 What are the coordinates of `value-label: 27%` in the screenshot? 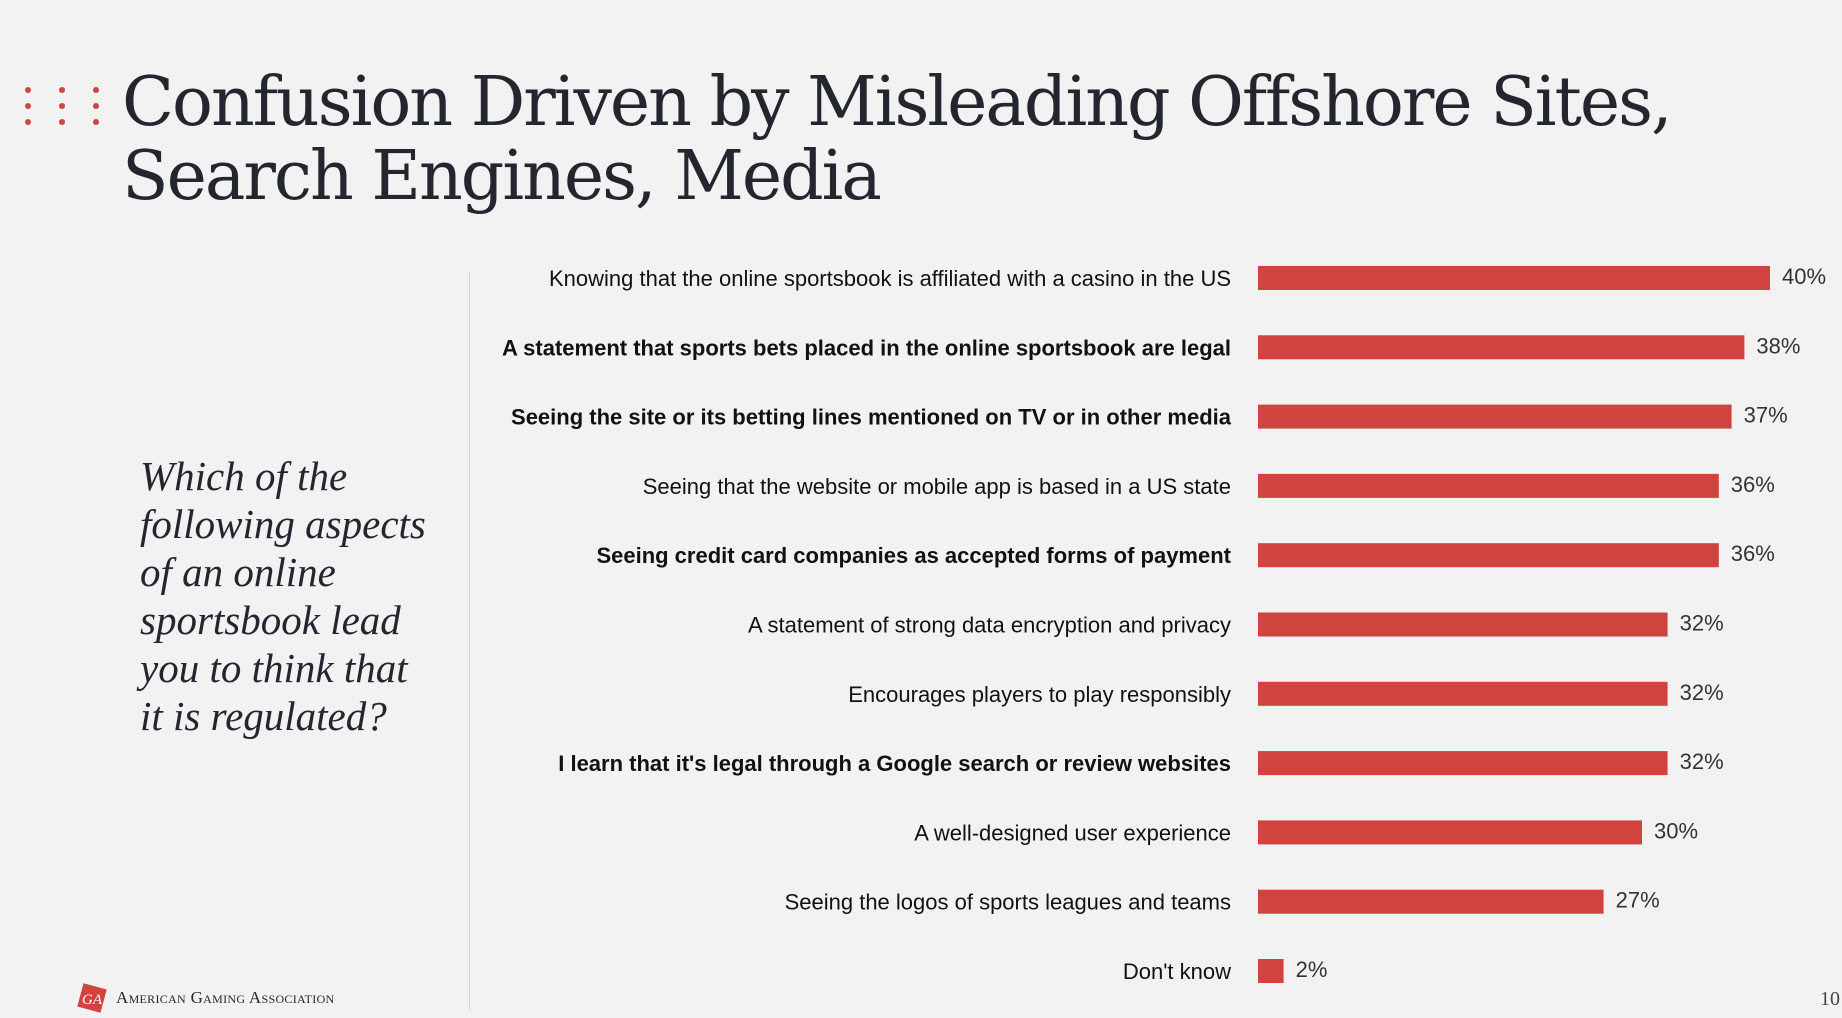 It's located at (1638, 900).